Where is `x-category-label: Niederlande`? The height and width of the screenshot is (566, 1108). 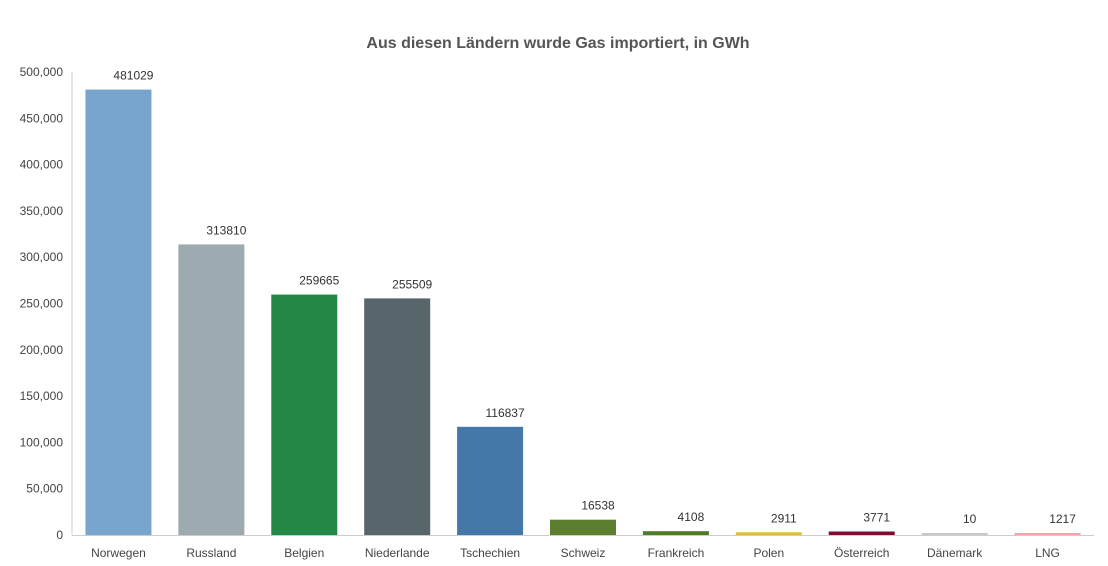
x-category-label: Niederlande is located at coordinates (397, 553).